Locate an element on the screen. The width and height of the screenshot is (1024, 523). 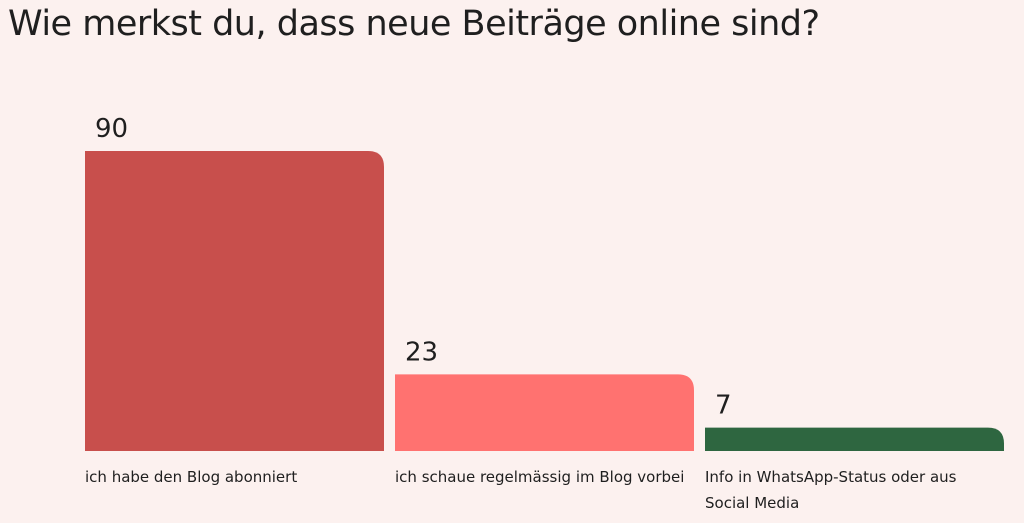
category-label-2-line-1: ich schaue regelmässig im Blog vorbei is located at coordinates (539, 477).